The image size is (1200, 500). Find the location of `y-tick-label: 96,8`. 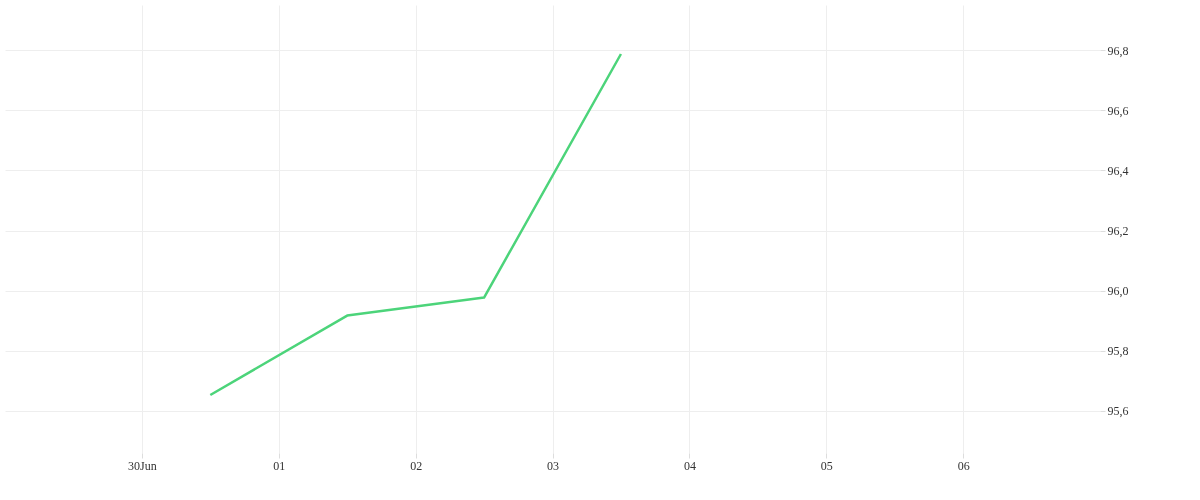

y-tick-label: 96,8 is located at coordinates (1118, 50).